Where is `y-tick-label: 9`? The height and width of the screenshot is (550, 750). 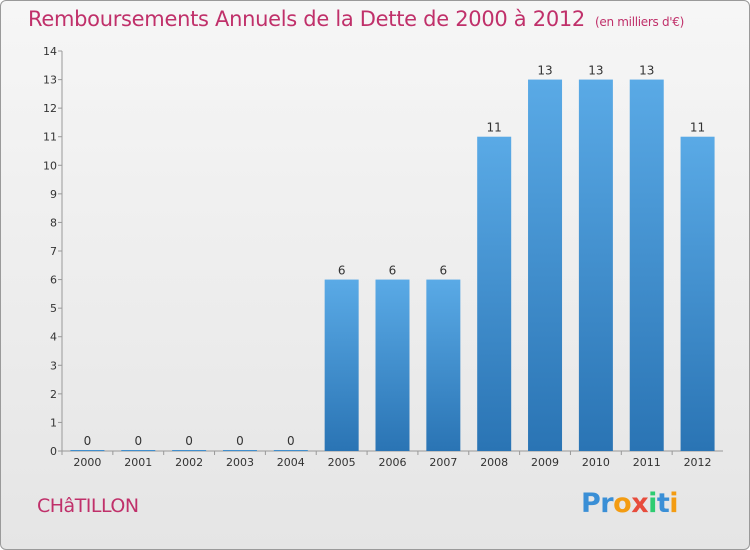 y-tick-label: 9 is located at coordinates (53, 194).